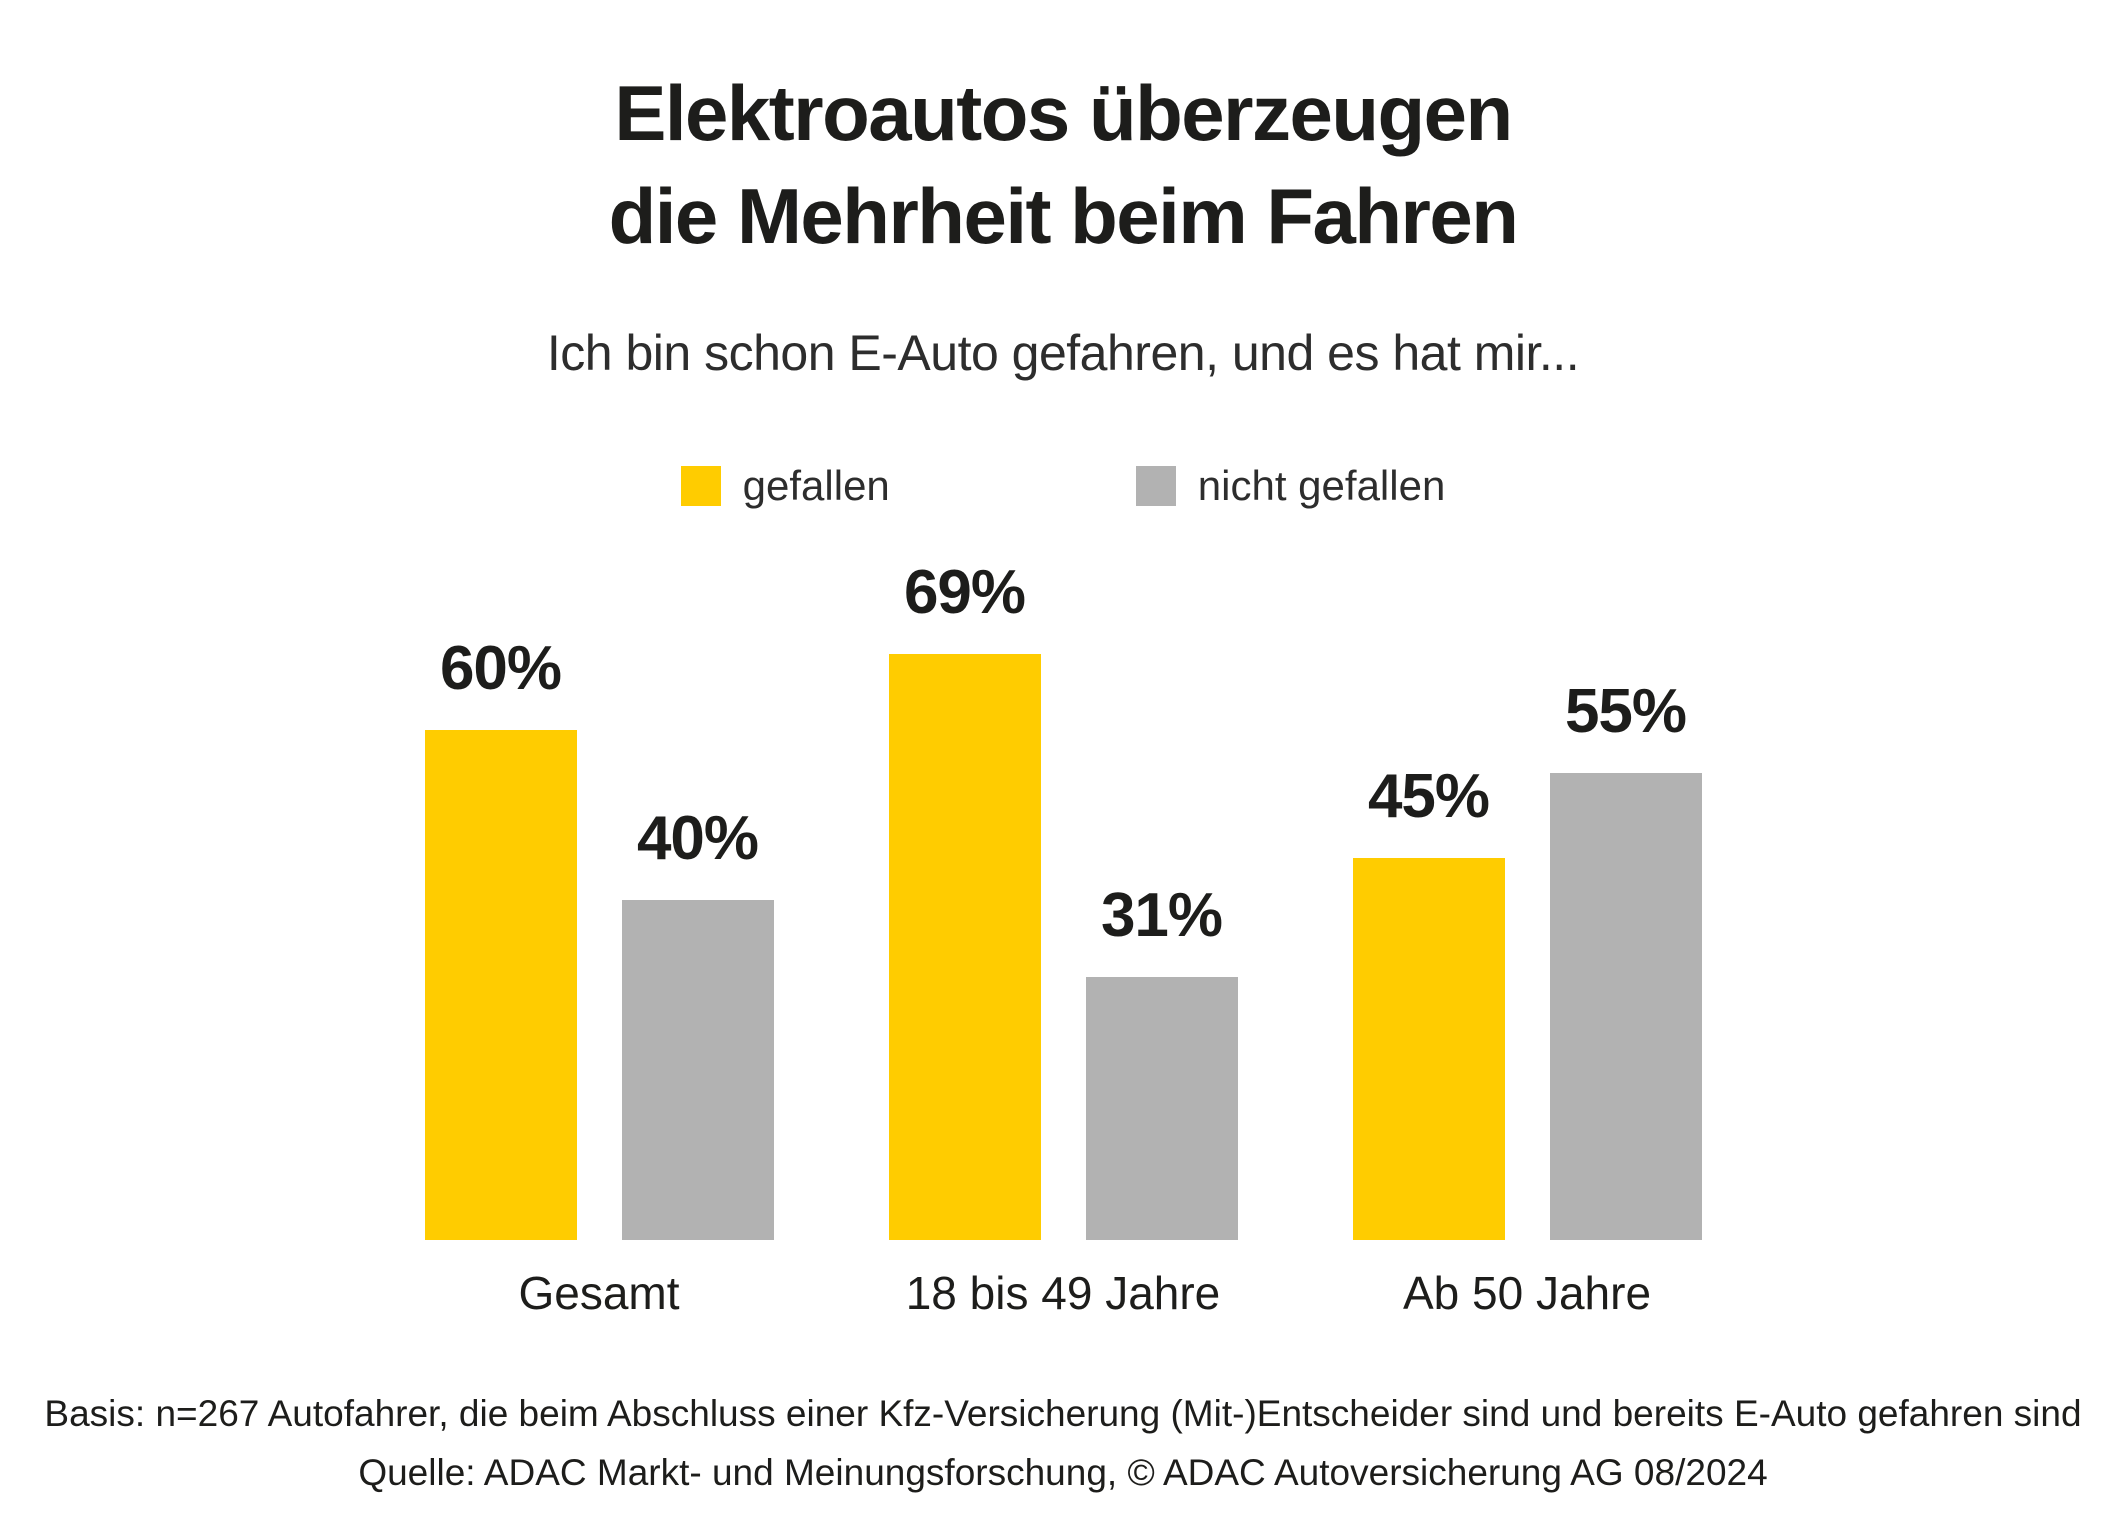  I want to click on legend: gefallen nicht gefallen, so click(1063, 486).